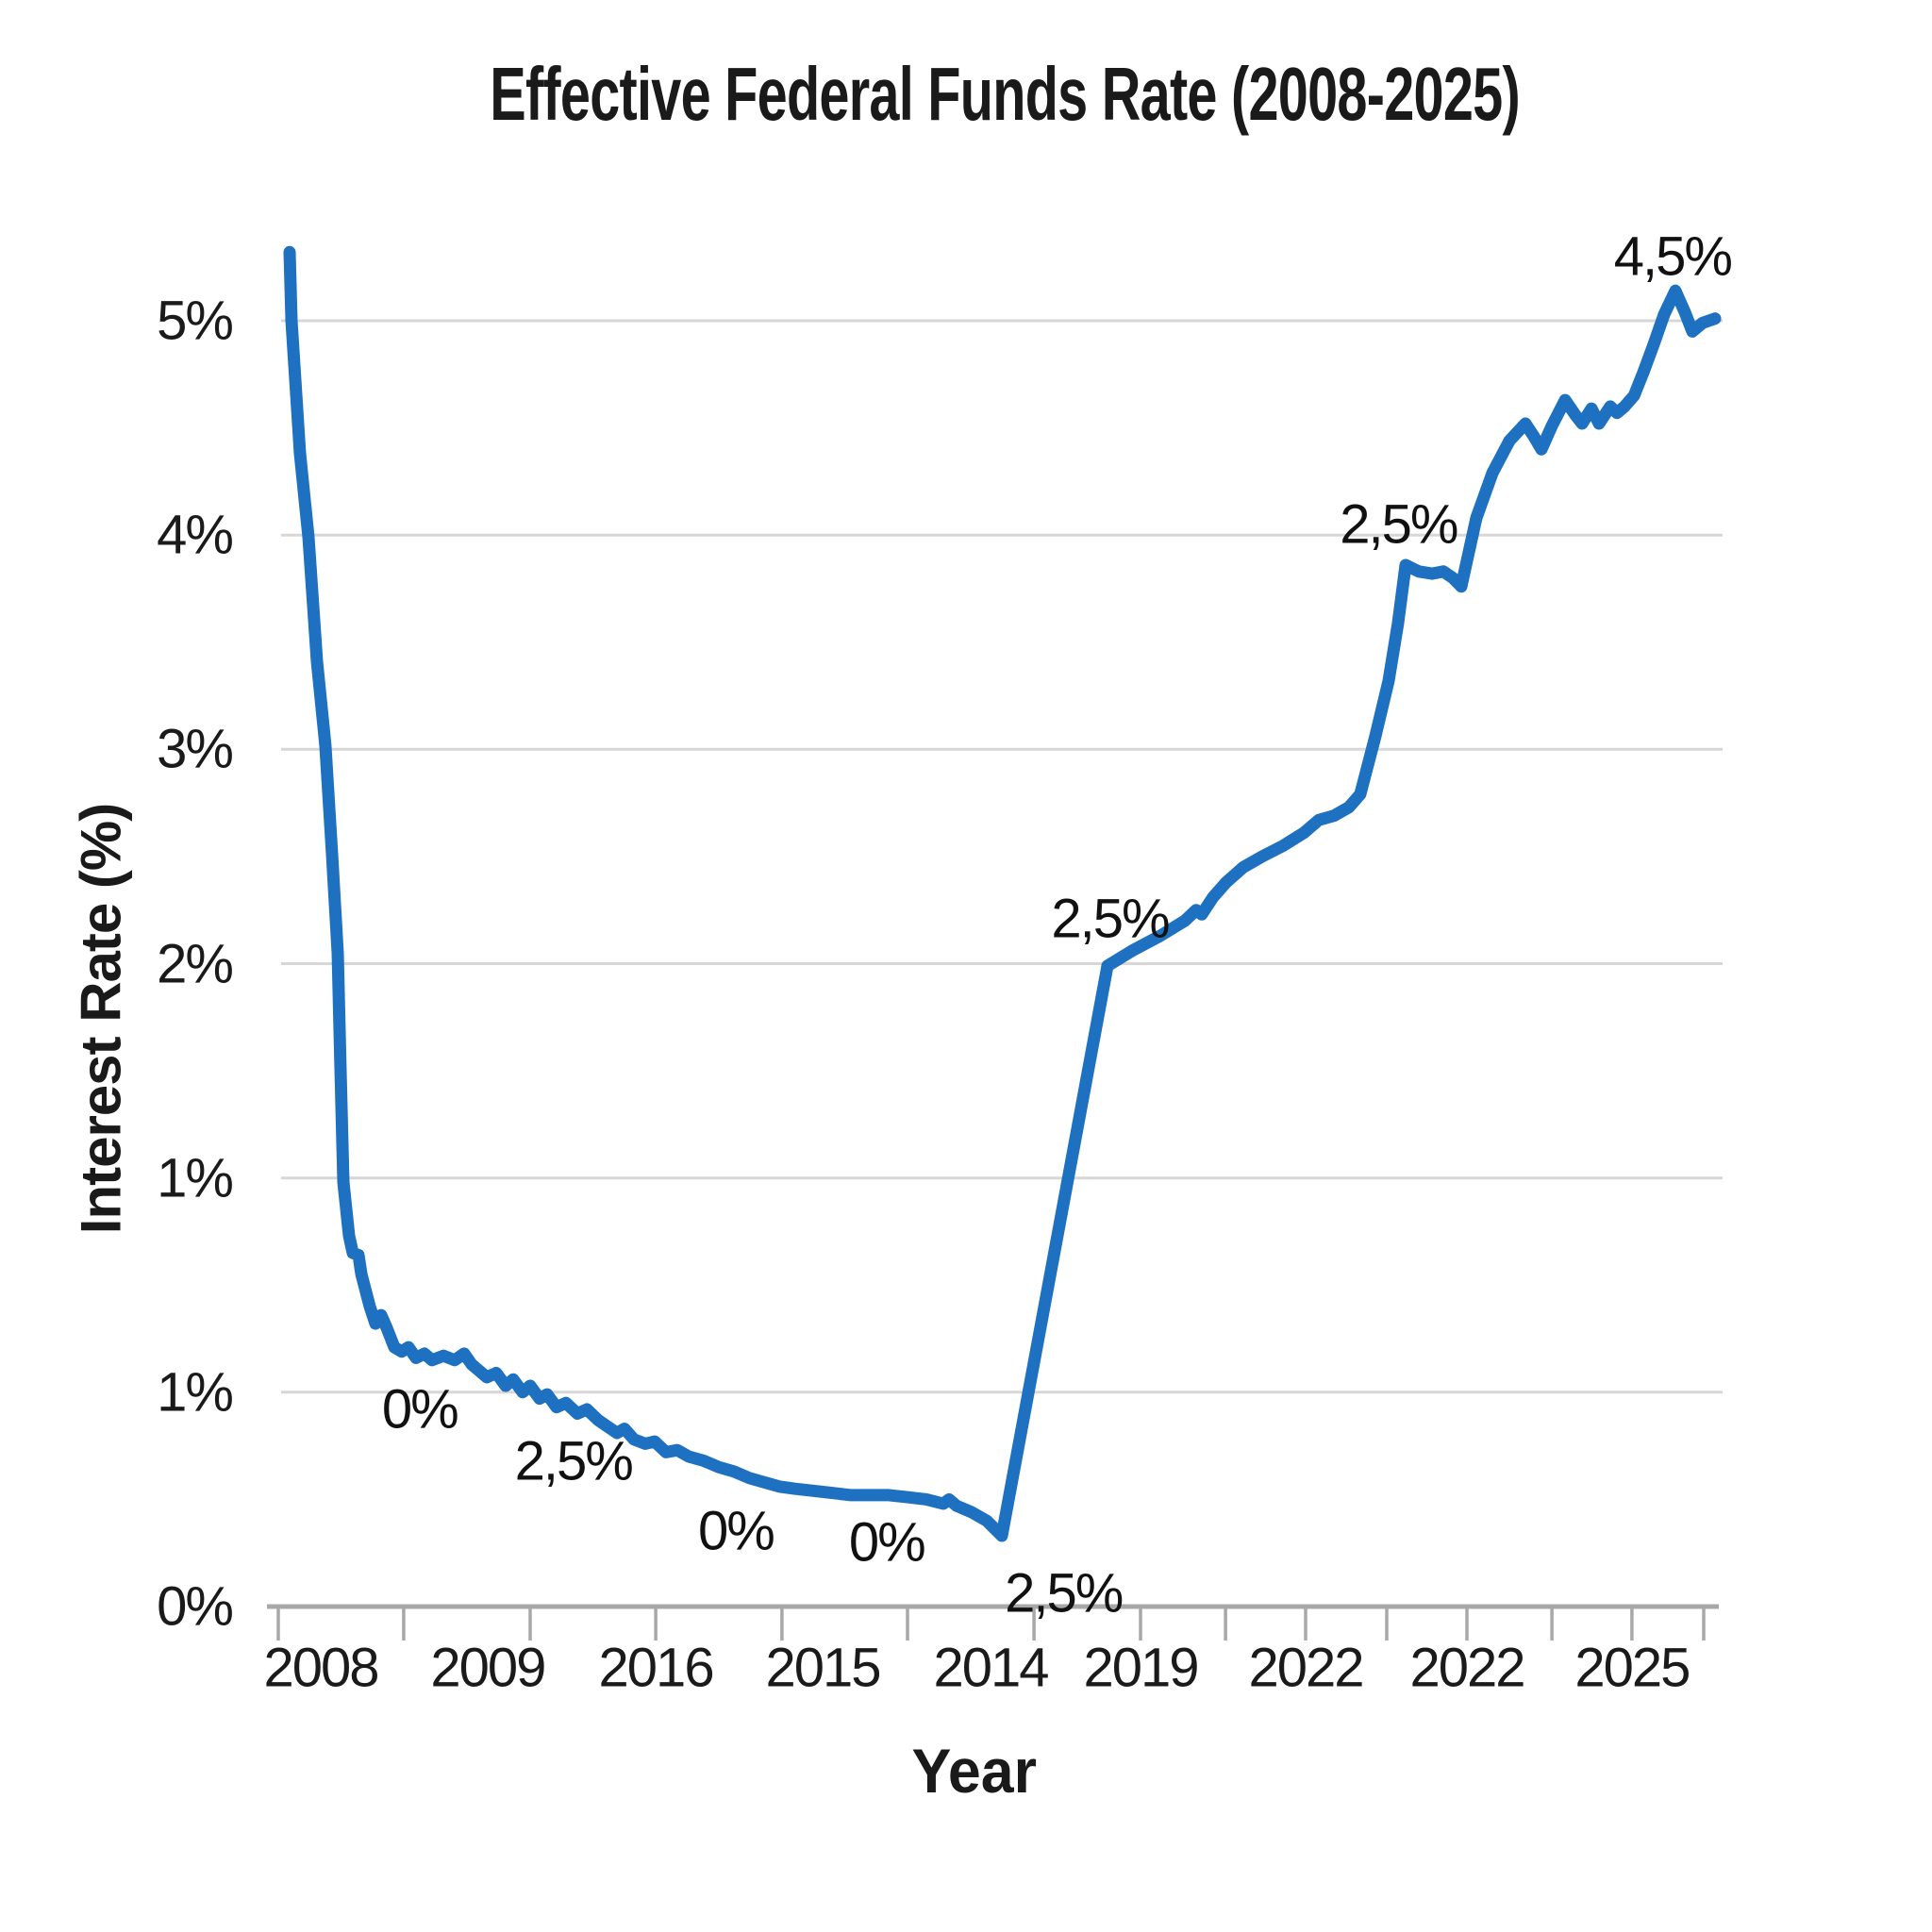 The image size is (1932, 1932). What do you see at coordinates (195, 321) in the screenshot?
I see `y-tick-label: 5%` at bounding box center [195, 321].